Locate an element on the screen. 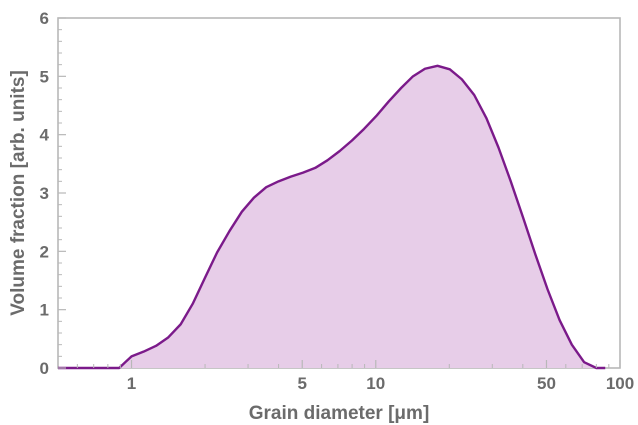 The height and width of the screenshot is (425, 638). x-axis-title: Grain diameter [μm] is located at coordinates (339, 413).